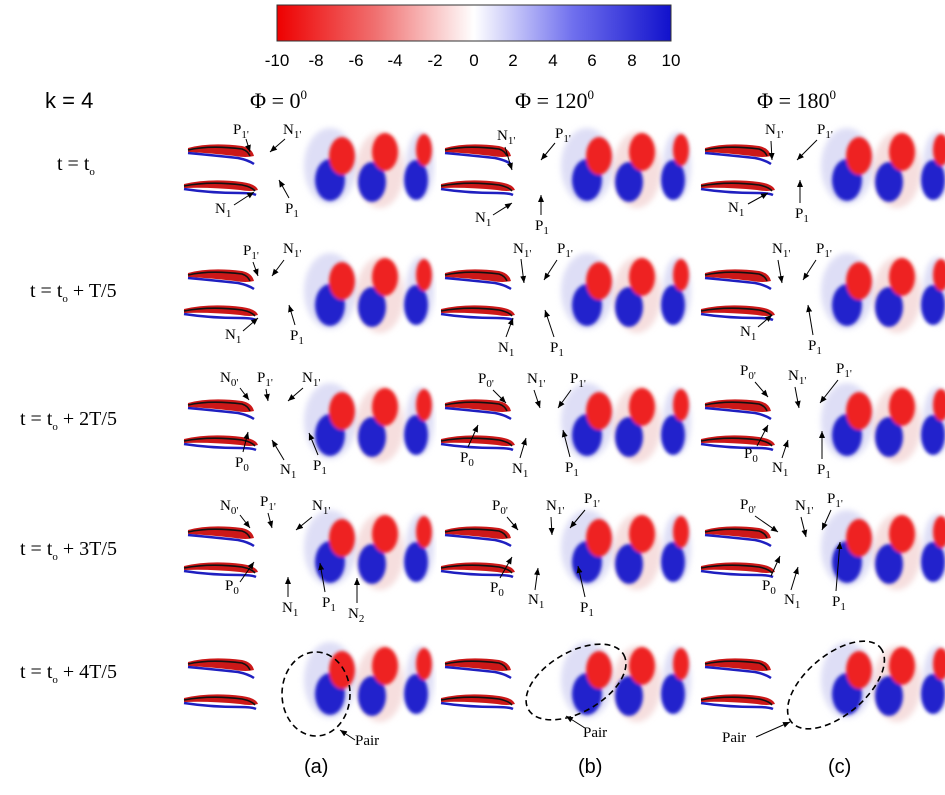 The width and height of the screenshot is (945, 795). I want to click on panel-c-row5, so click(821, 682).